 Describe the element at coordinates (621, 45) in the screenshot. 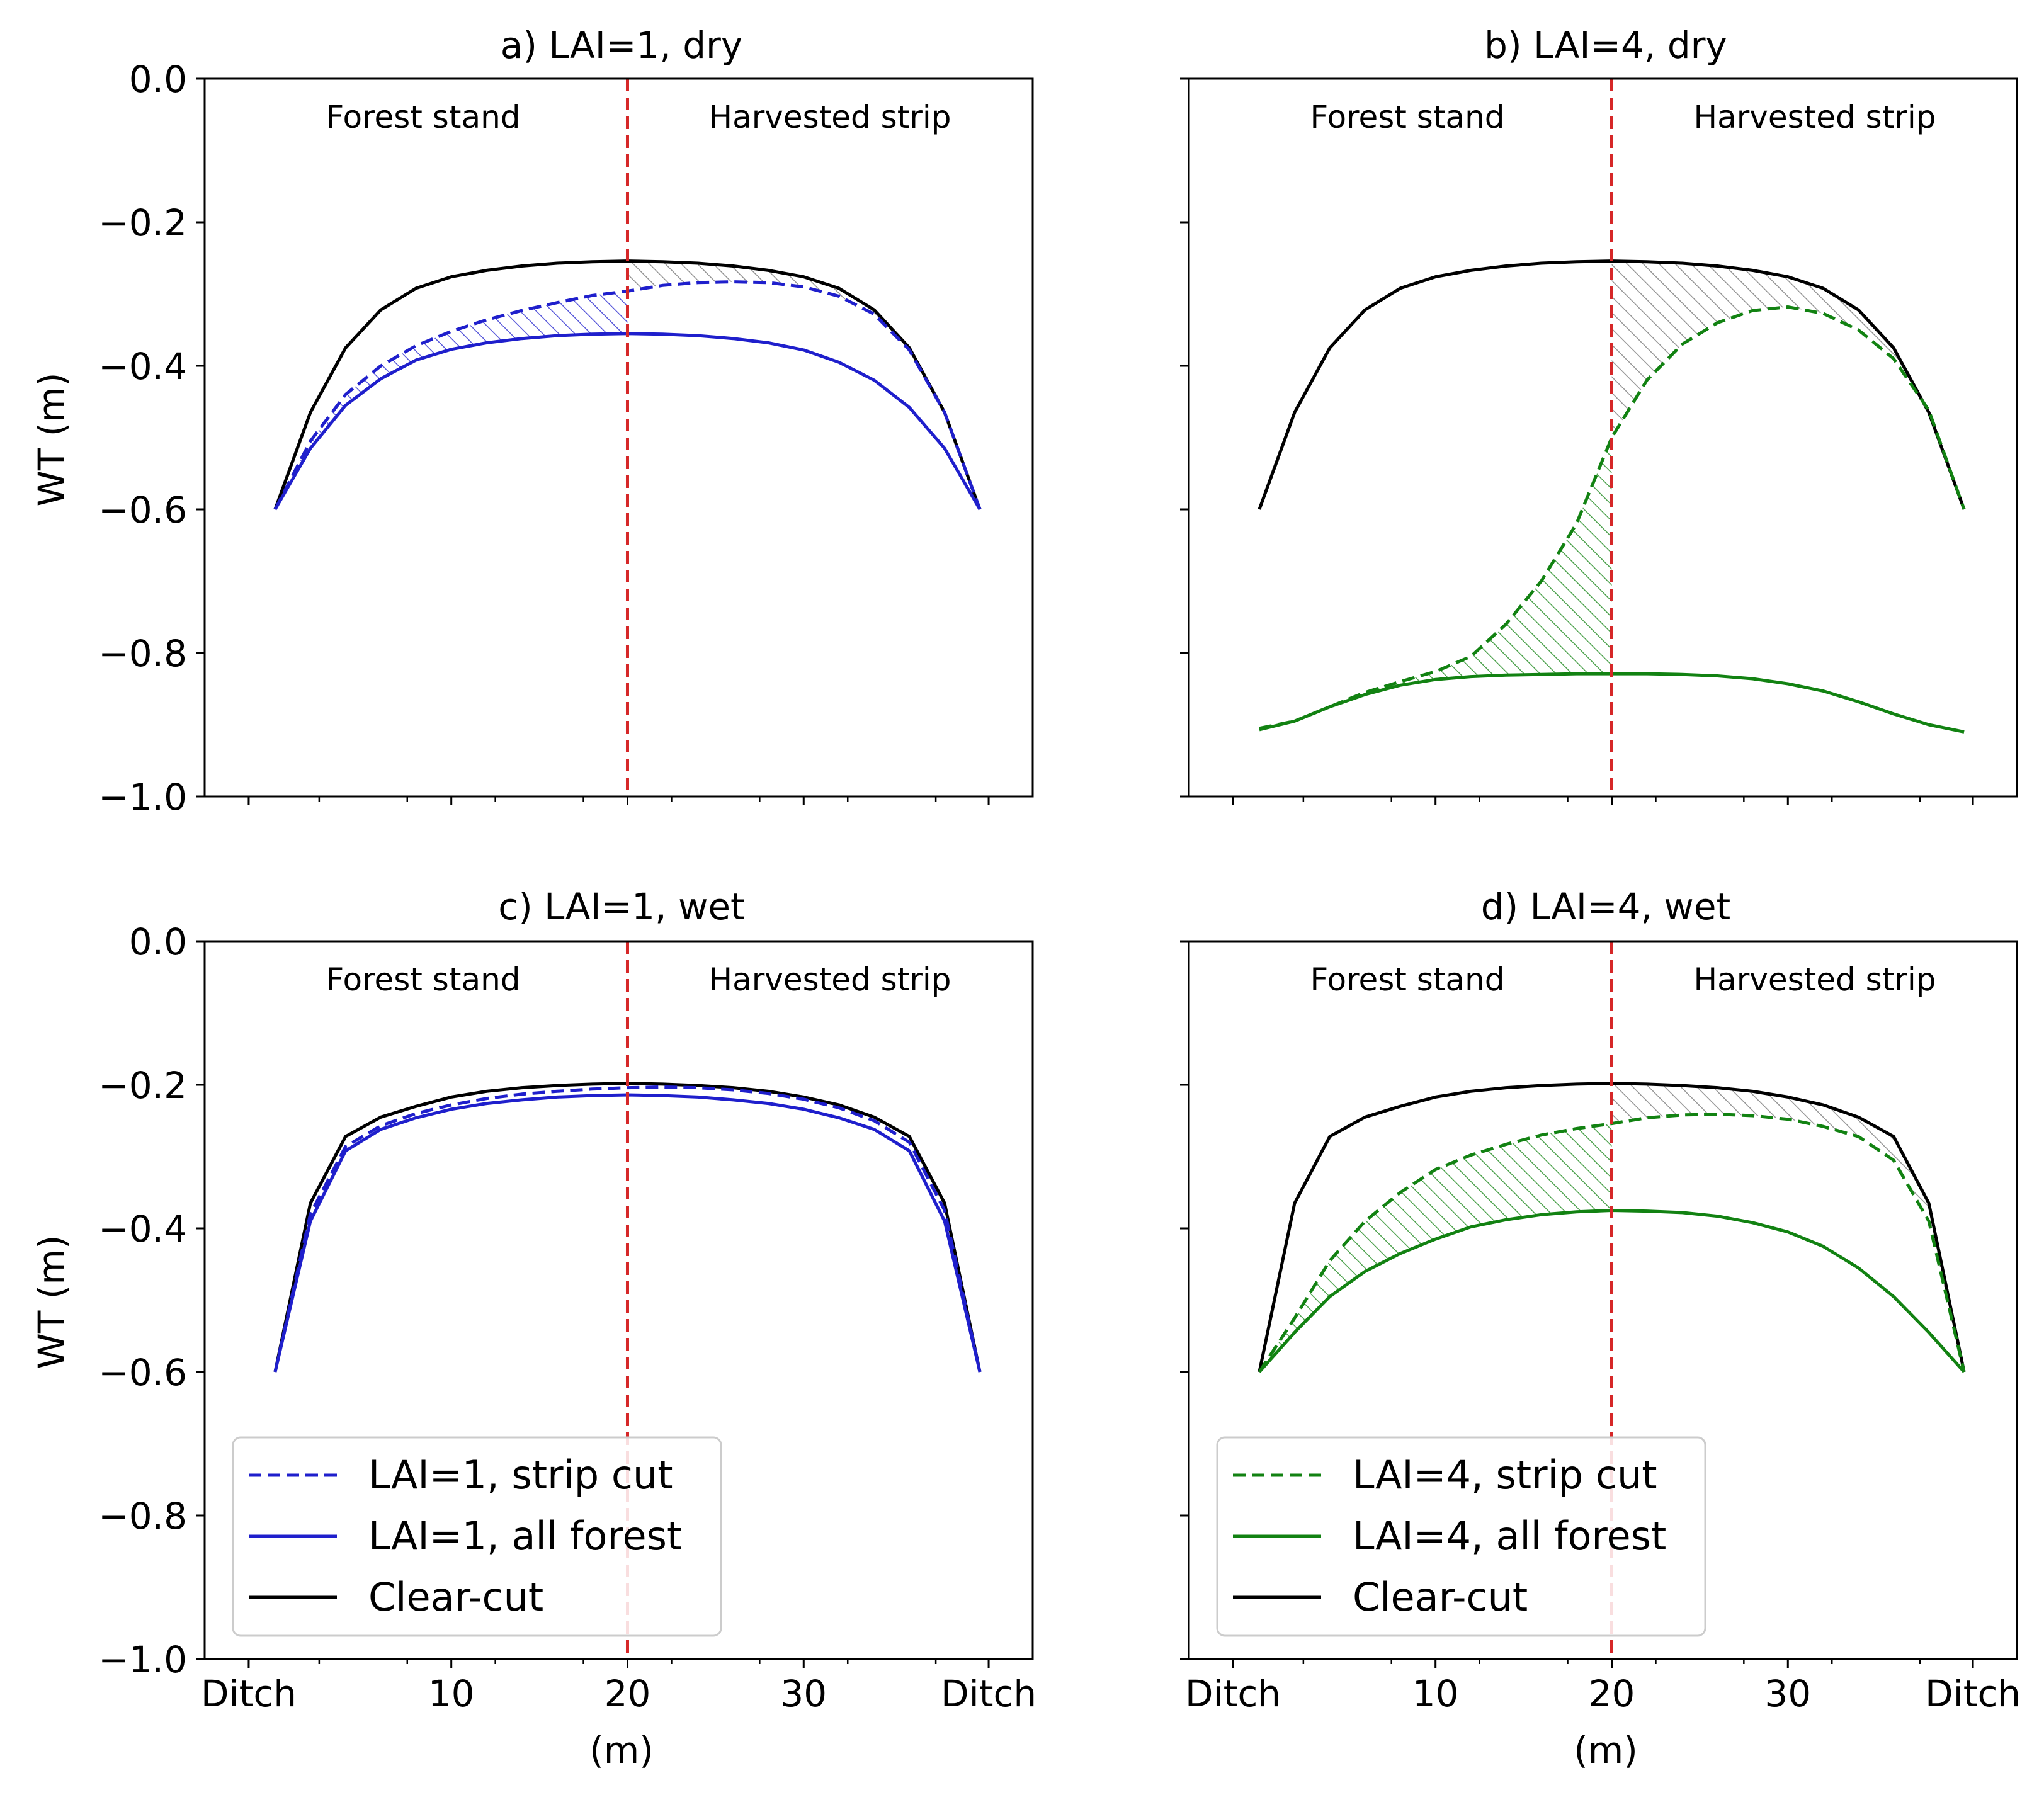

I see `panel-title: a) LAI=1, dry` at that location.